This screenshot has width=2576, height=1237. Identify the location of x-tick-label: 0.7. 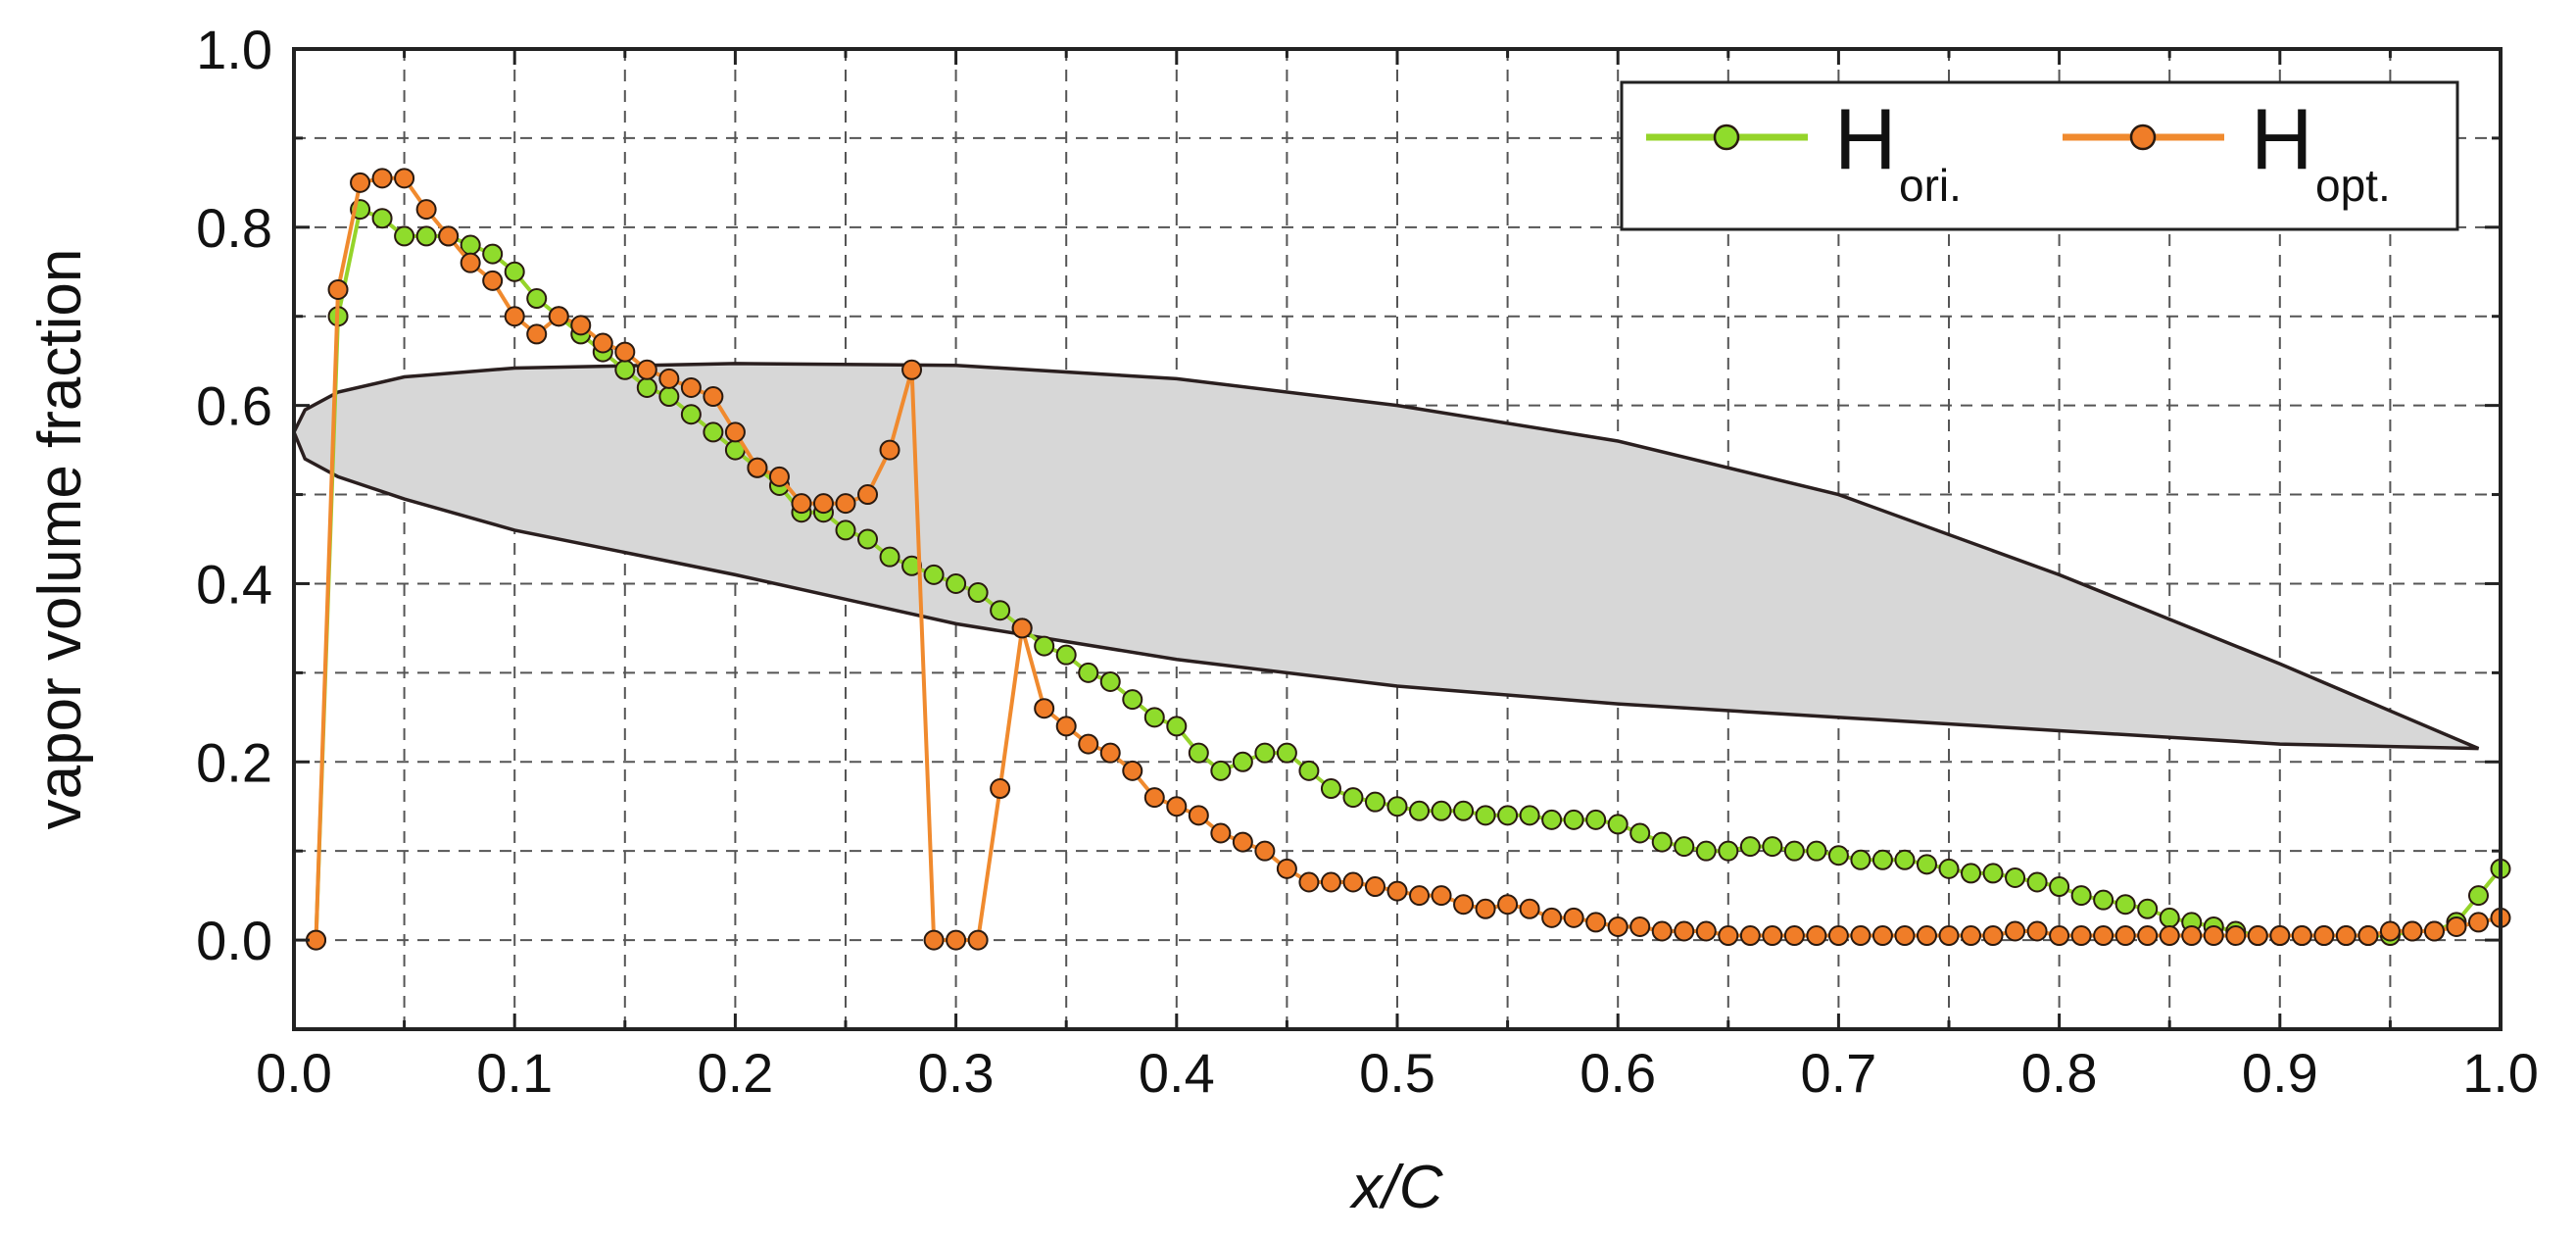
(1838, 1073).